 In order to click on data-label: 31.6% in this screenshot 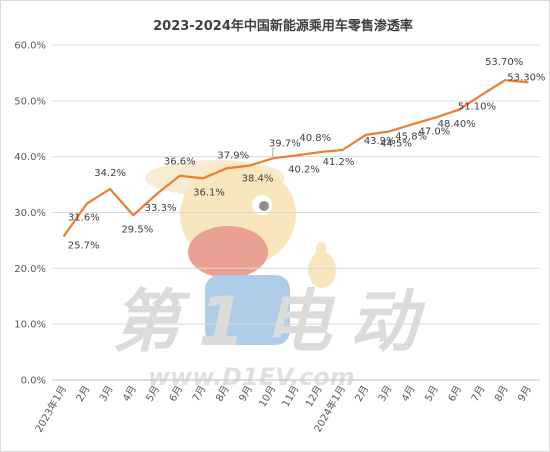, I will do `click(84, 218)`.